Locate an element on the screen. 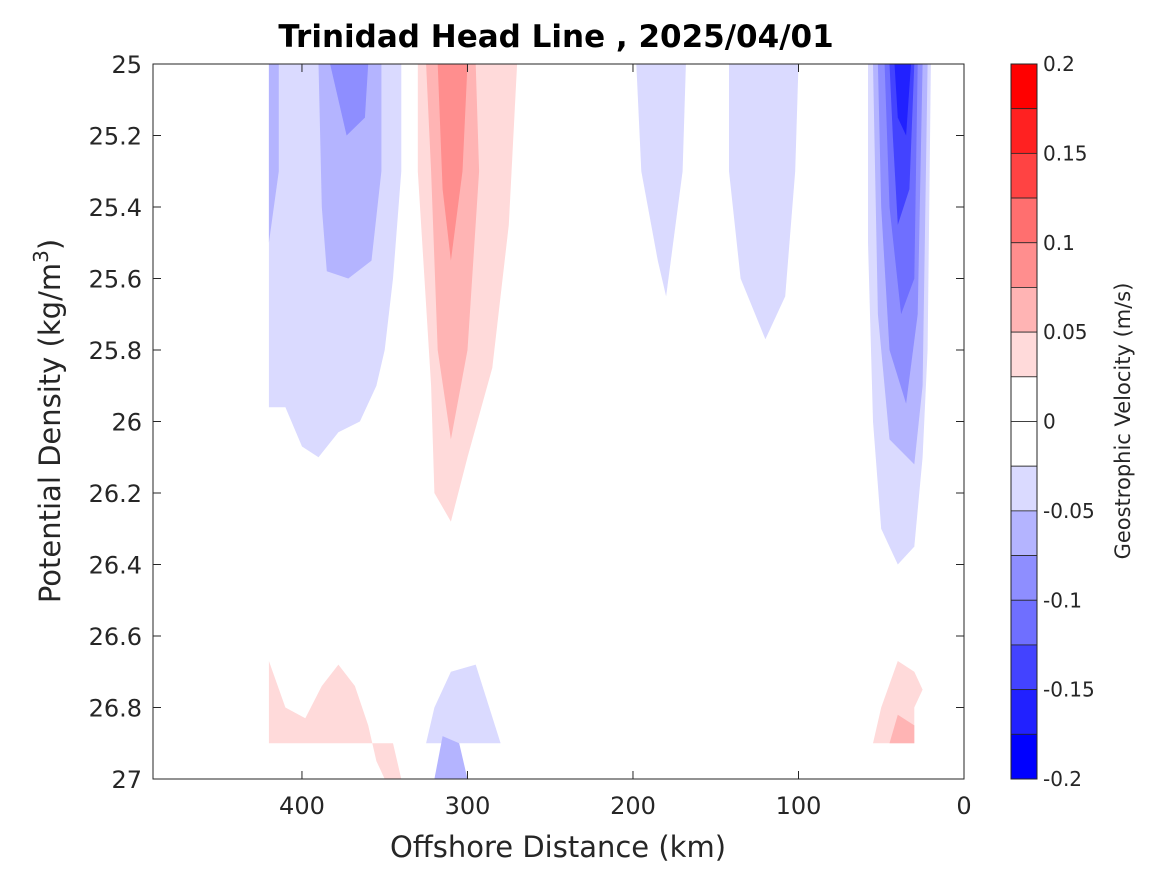 This screenshot has height=875, width=1167. y-tick-label: 25 is located at coordinates (126, 65).